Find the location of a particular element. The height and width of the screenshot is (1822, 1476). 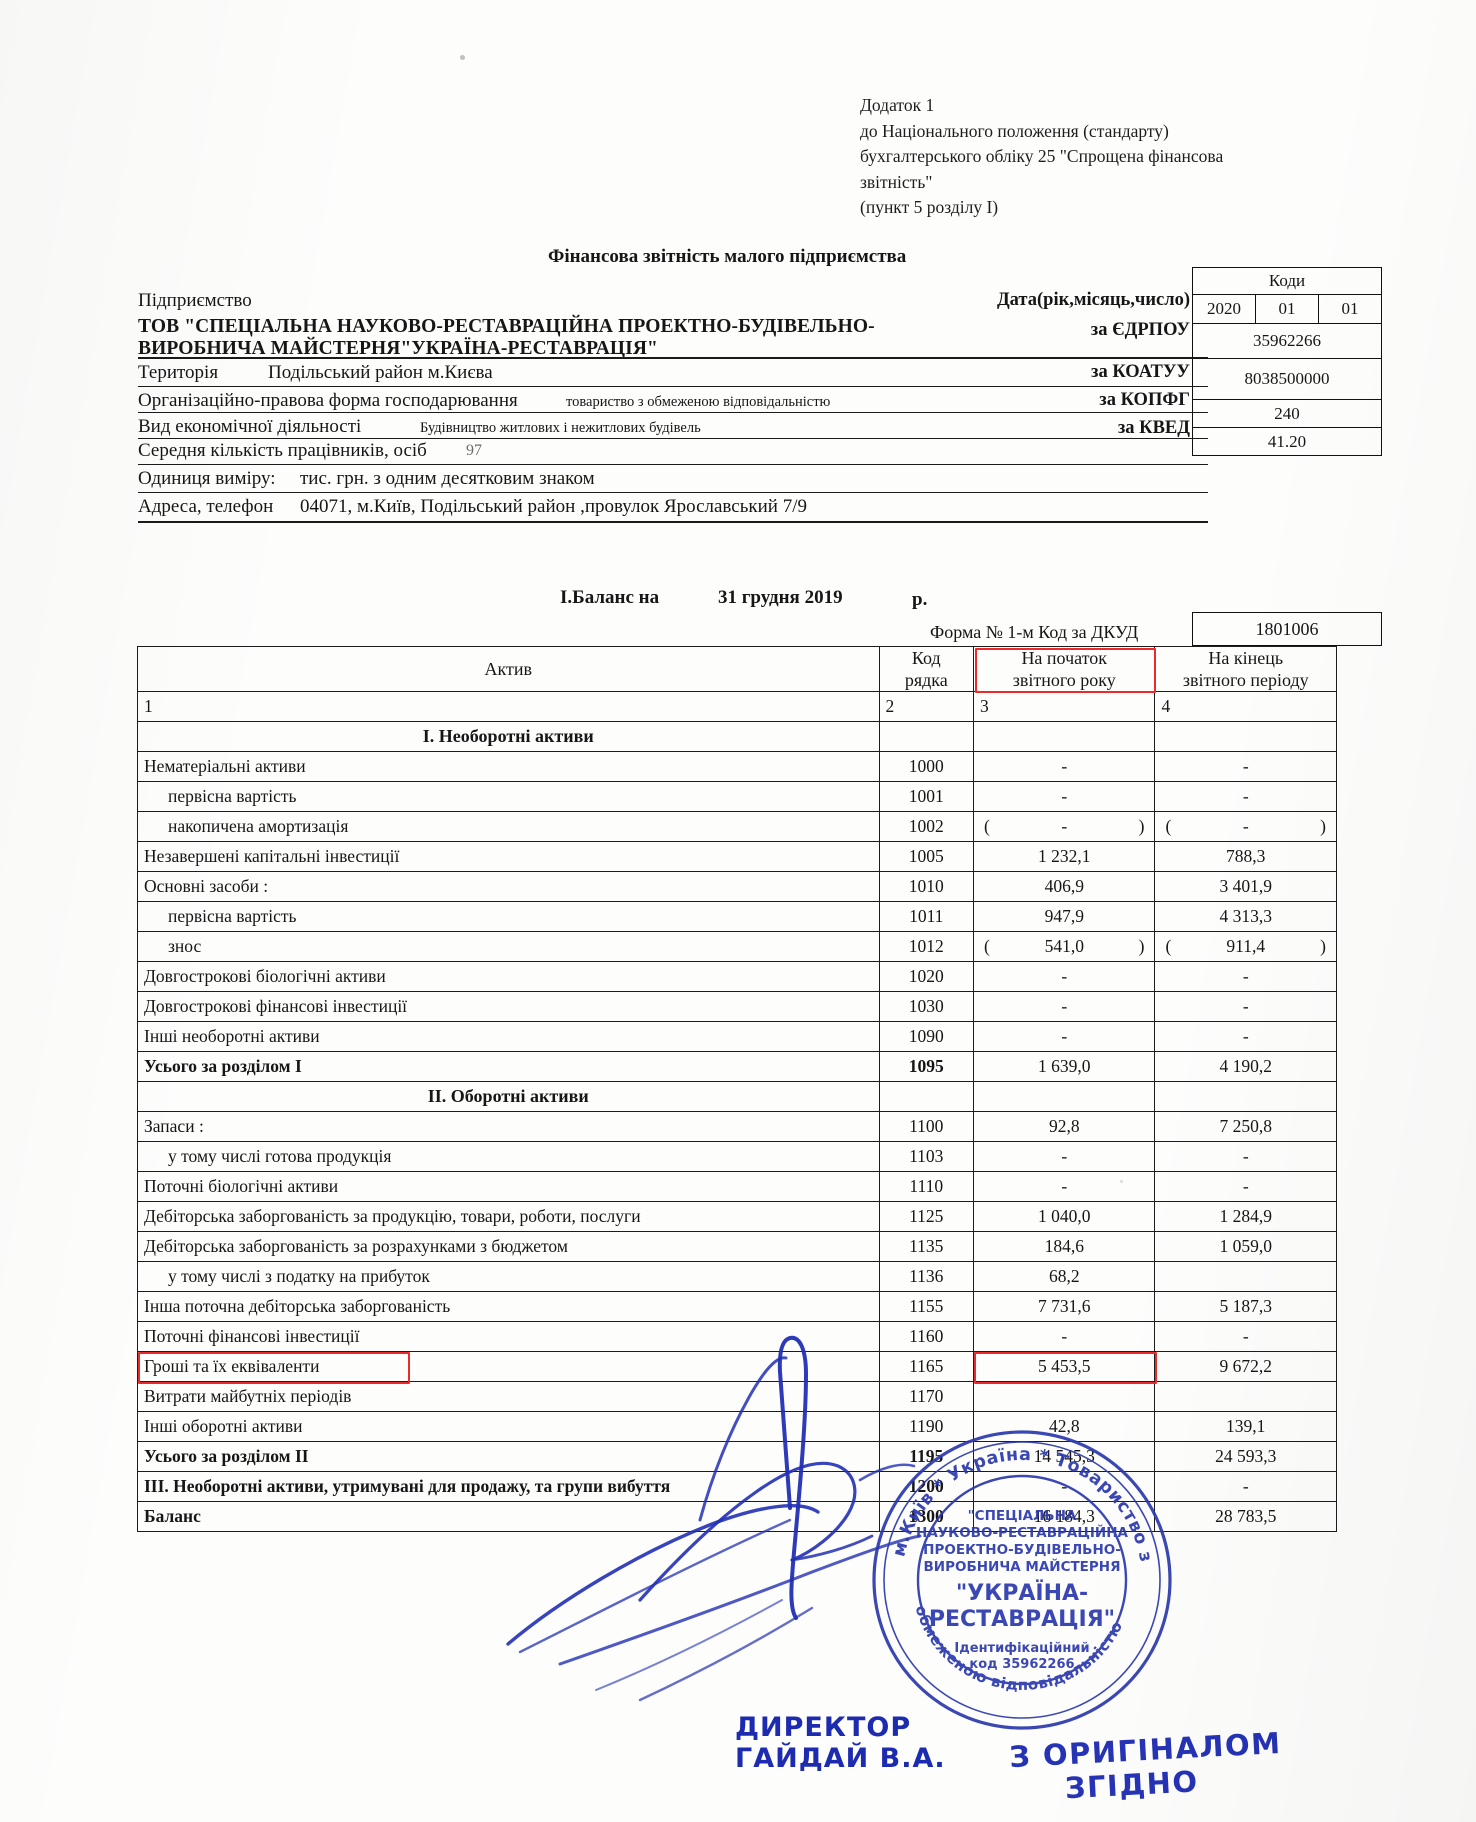

colnum-4: 4 is located at coordinates (1245, 706).